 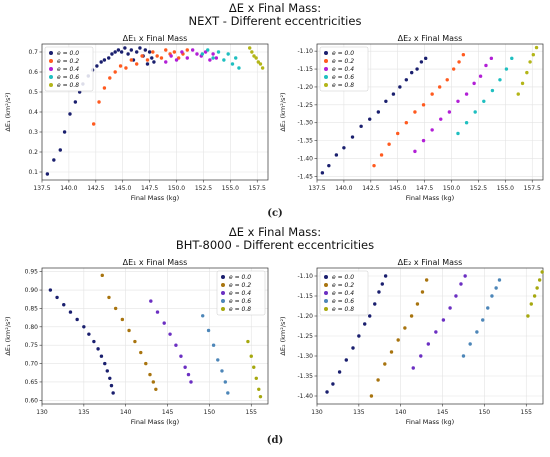 What do you see at coordinates (32, 290) in the screenshot?
I see `y-tick-label: 0.90` at bounding box center [32, 290].